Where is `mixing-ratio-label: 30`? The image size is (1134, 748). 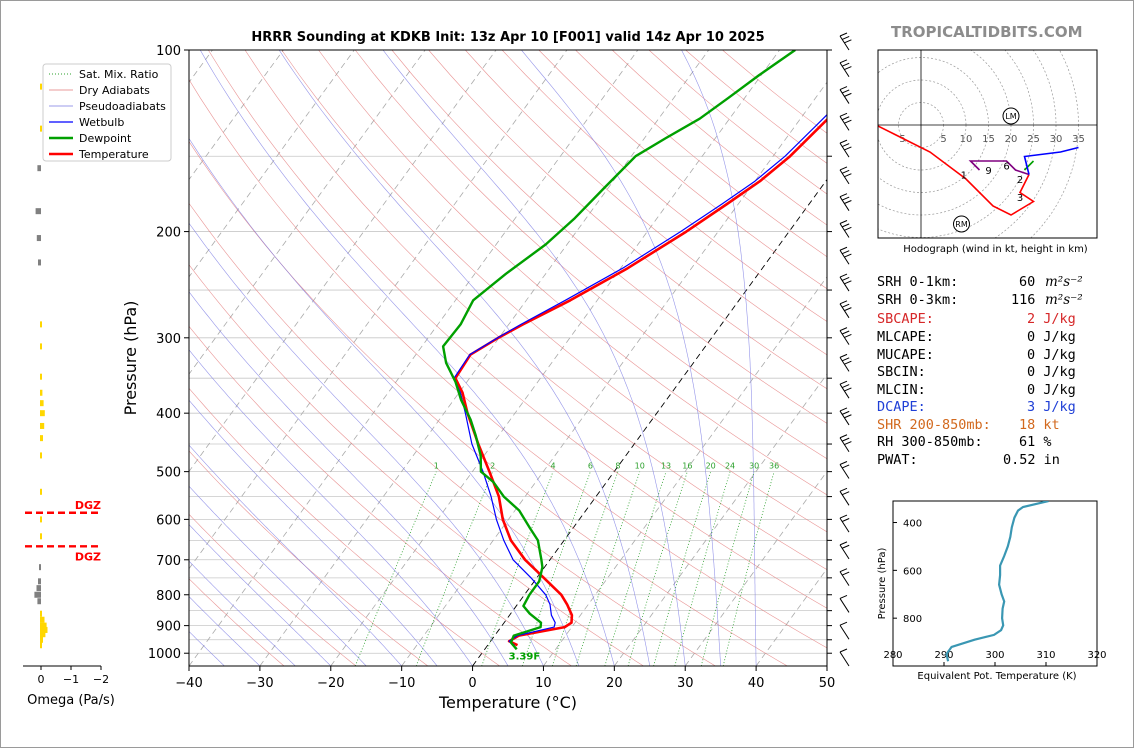 mixing-ratio-label: 30 is located at coordinates (754, 466).